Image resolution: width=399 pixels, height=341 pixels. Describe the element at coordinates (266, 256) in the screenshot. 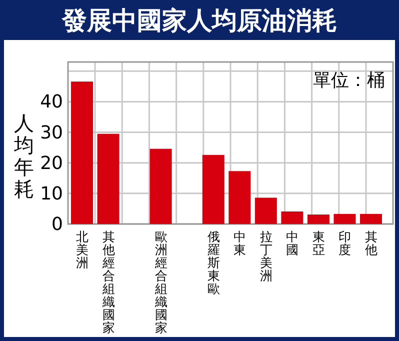

I see `x-tick-label: 拉丁美洲` at that location.